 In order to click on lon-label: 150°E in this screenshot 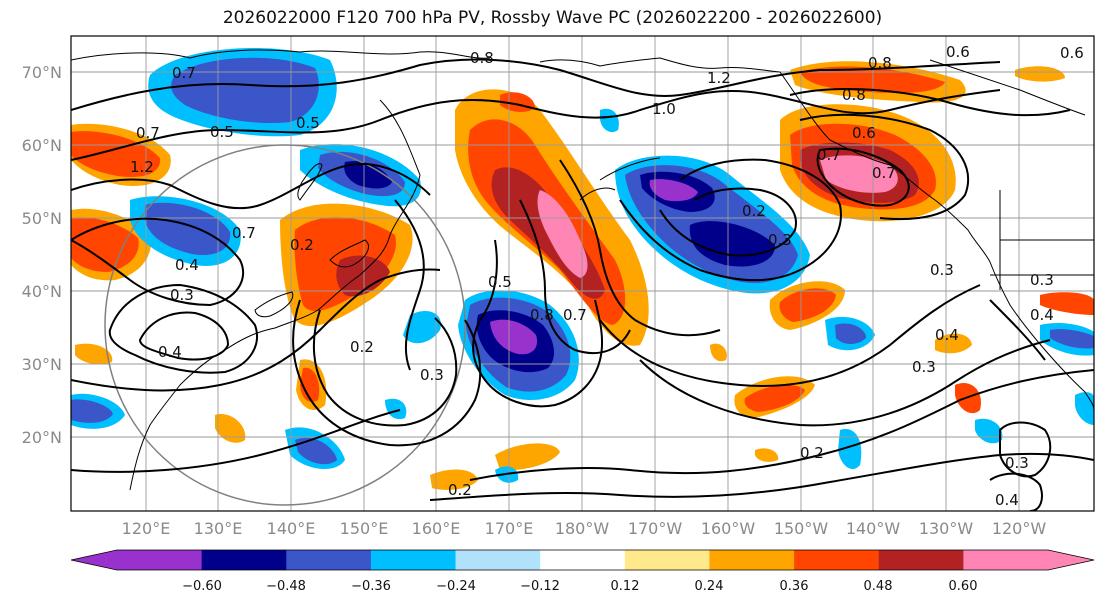, I will do `click(364, 528)`.